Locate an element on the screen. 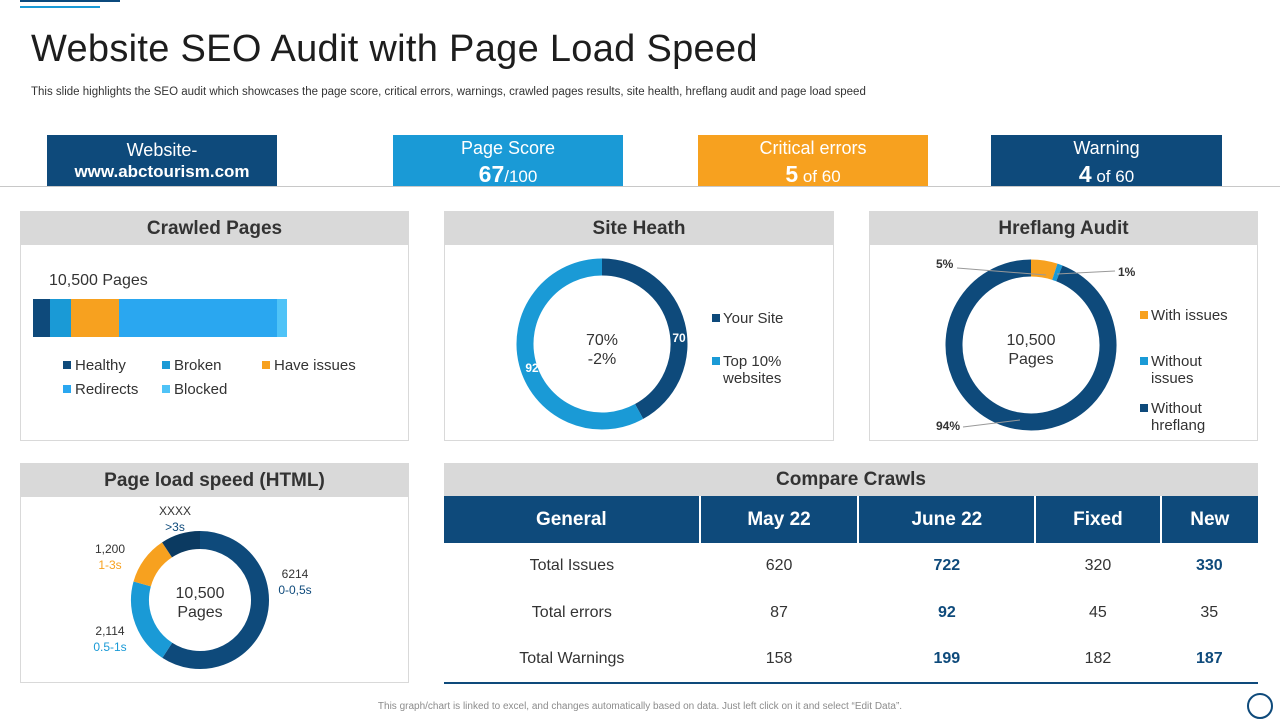 The image size is (1280, 720). cell-new: 35 is located at coordinates (1209, 612).